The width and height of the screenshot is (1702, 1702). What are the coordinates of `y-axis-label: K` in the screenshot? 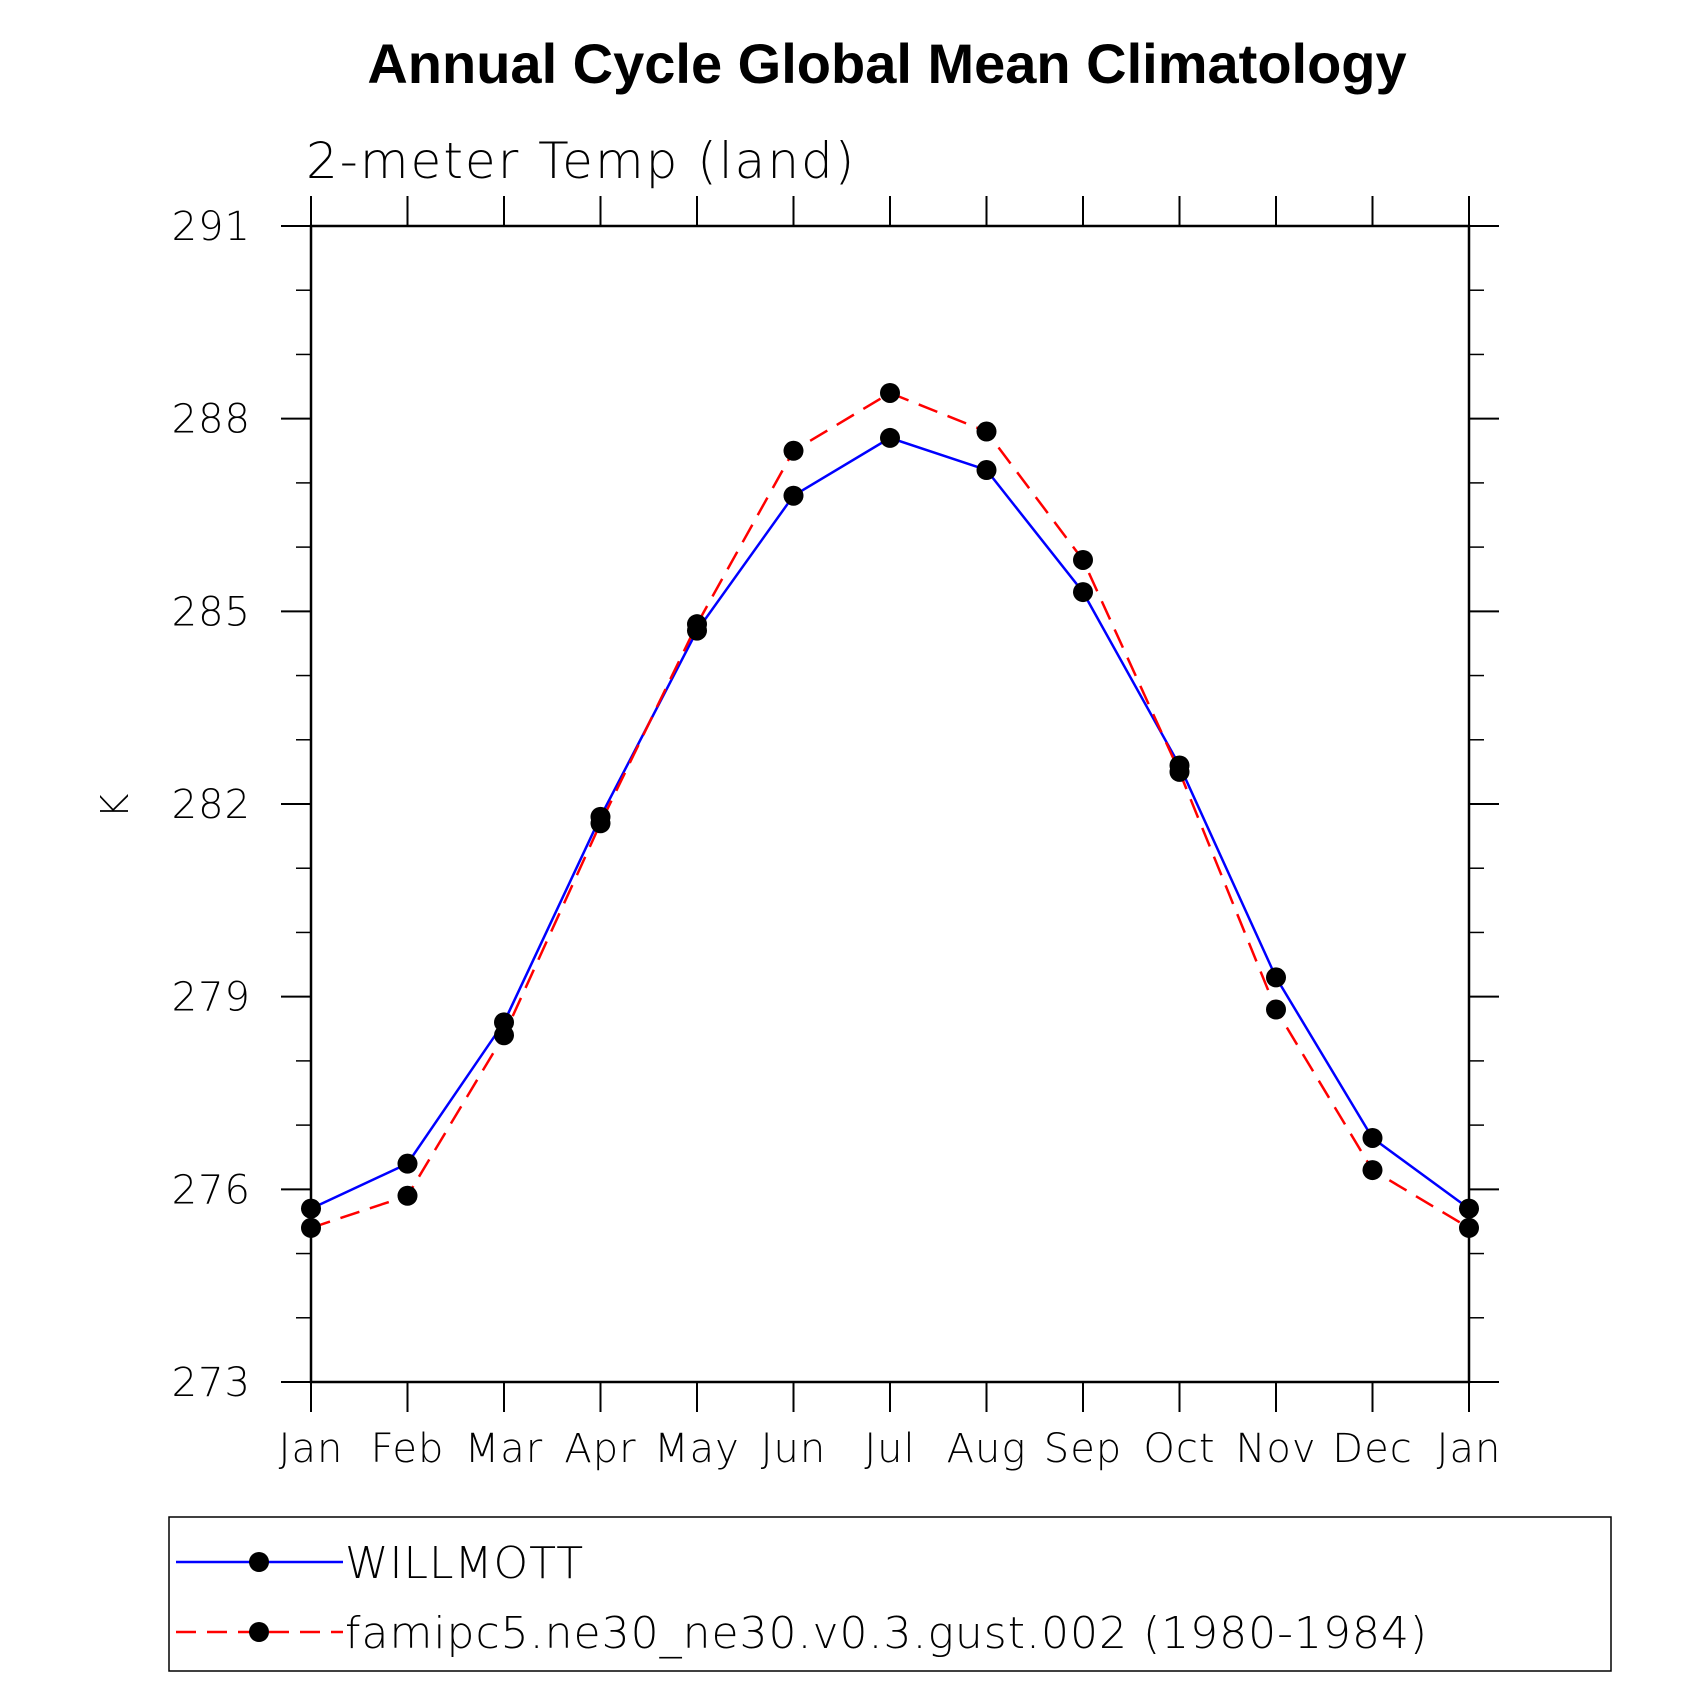 It's located at (115, 805).